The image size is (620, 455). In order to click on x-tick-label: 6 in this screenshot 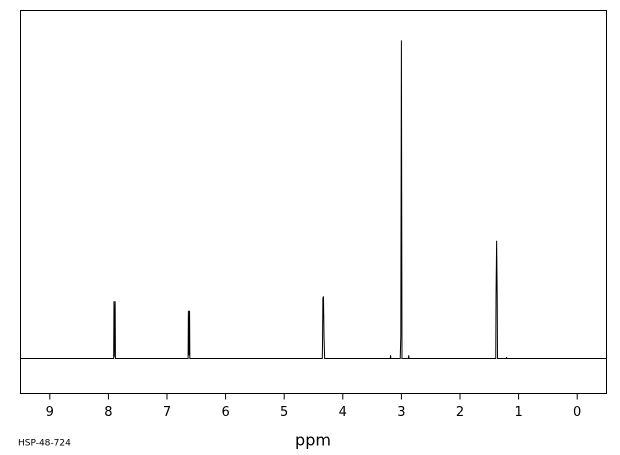, I will do `click(225, 412)`.